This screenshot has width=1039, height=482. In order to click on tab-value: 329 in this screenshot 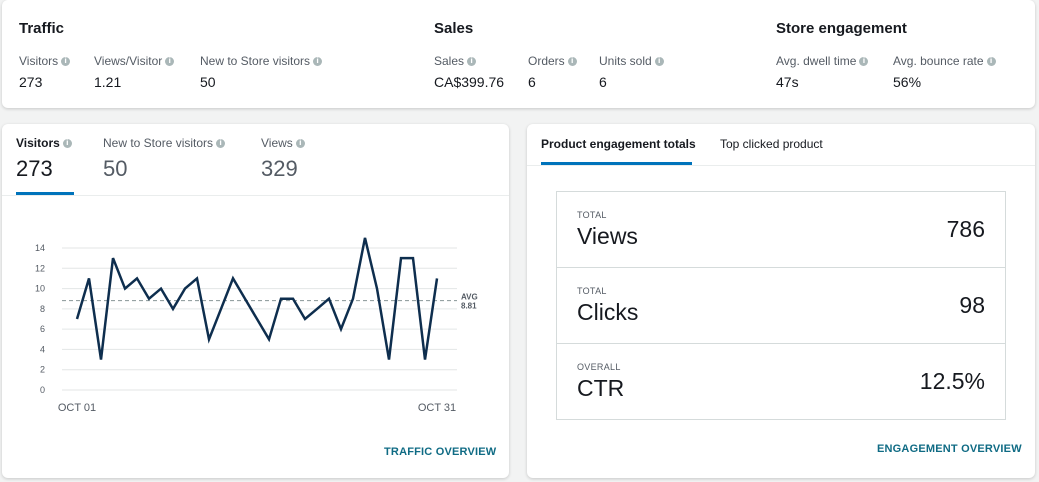, I will do `click(279, 168)`.